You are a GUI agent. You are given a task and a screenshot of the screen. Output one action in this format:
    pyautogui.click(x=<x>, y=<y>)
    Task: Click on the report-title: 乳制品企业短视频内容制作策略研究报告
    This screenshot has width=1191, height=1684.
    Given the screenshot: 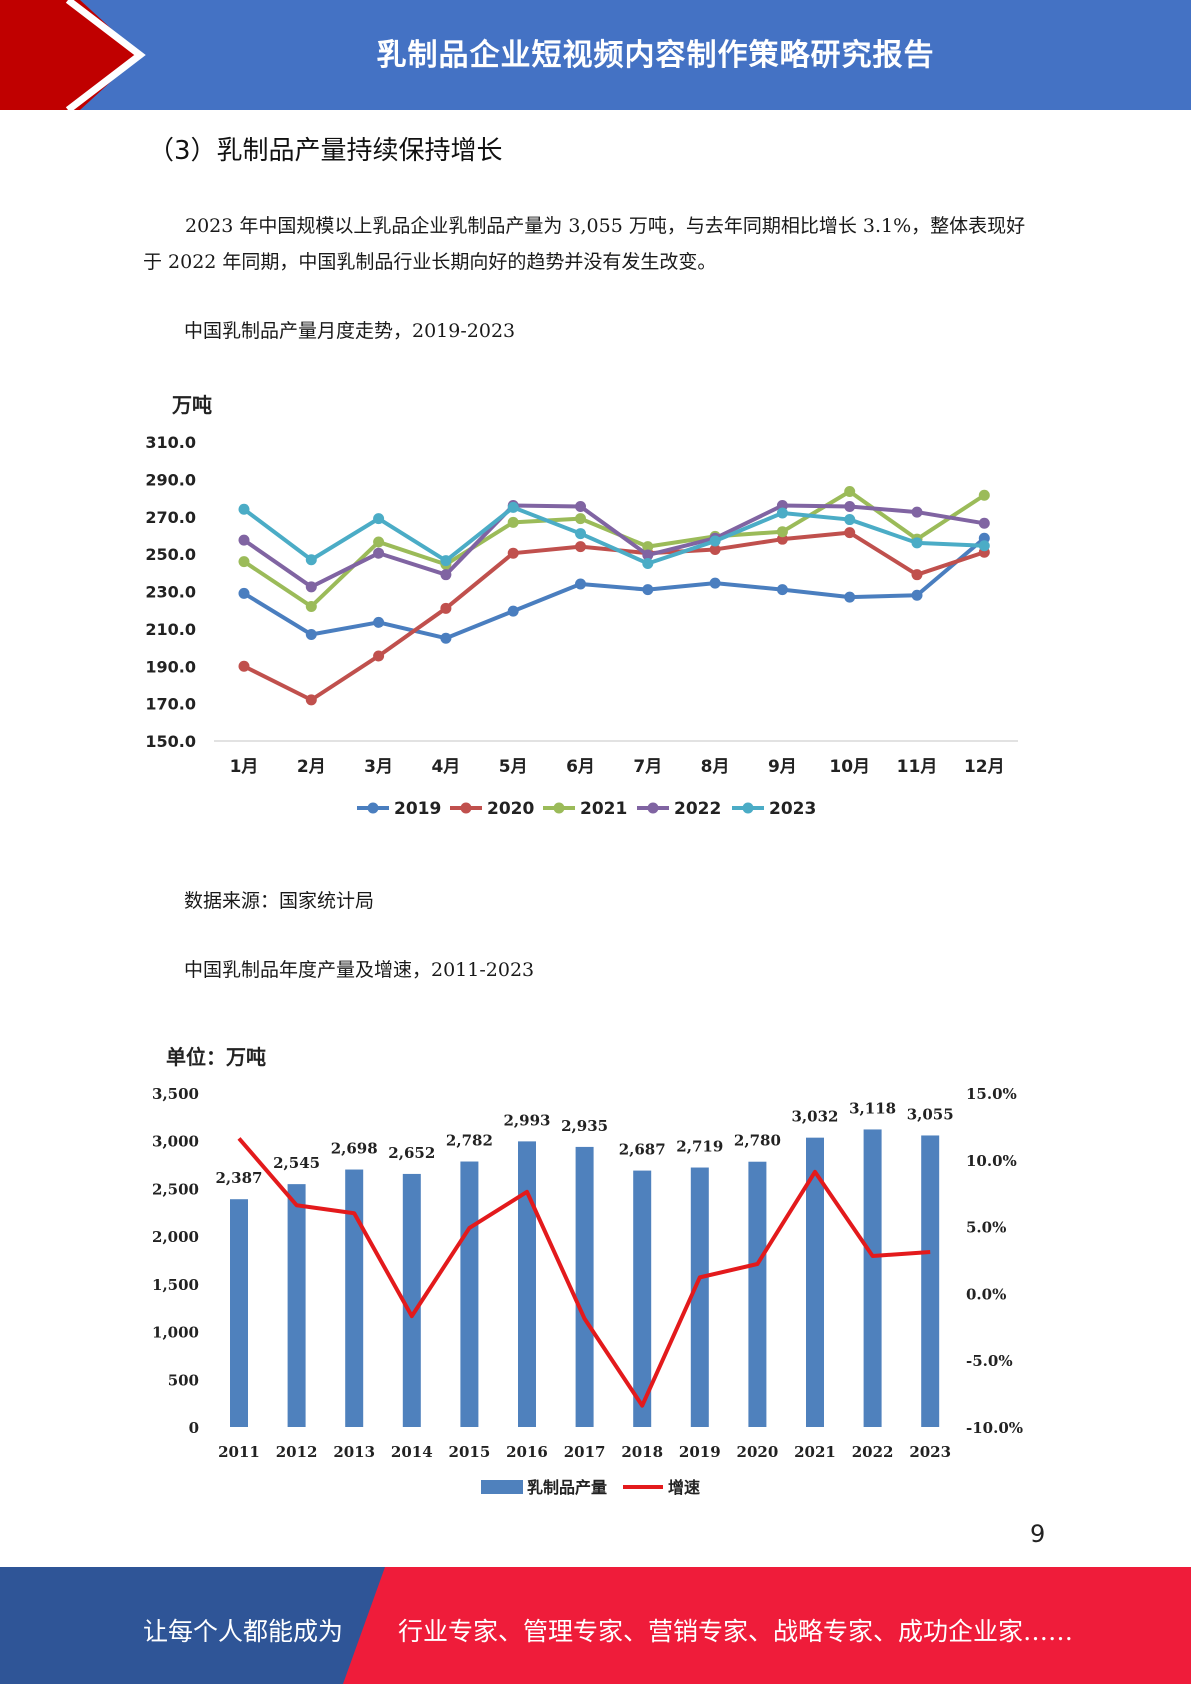 What is the action you would take?
    pyautogui.click(x=655, y=55)
    